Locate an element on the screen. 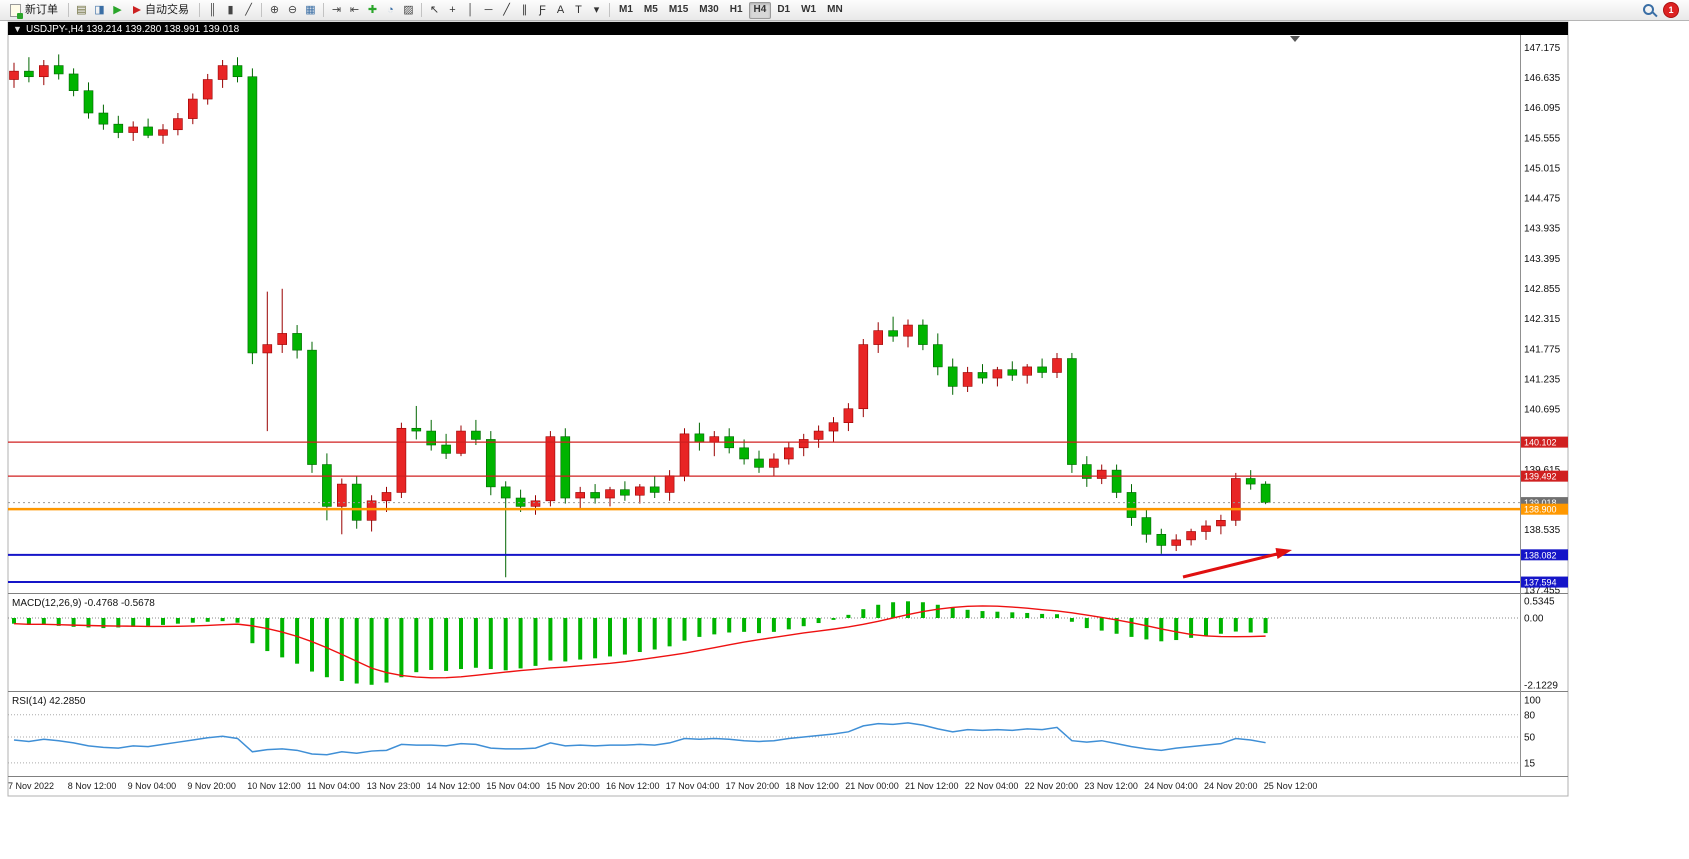 The image size is (1689, 859). profiles-button: ◨ is located at coordinates (99, 10).